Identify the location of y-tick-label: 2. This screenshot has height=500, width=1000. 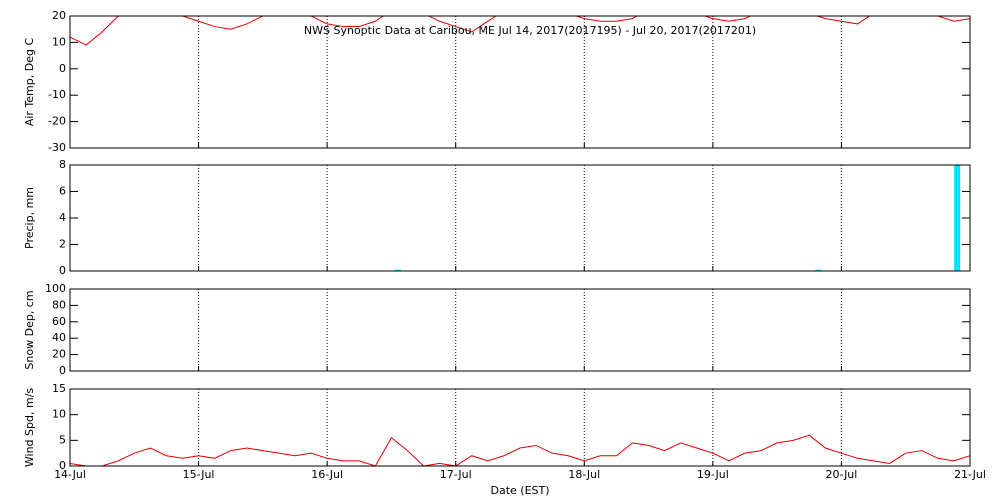
(62, 244).